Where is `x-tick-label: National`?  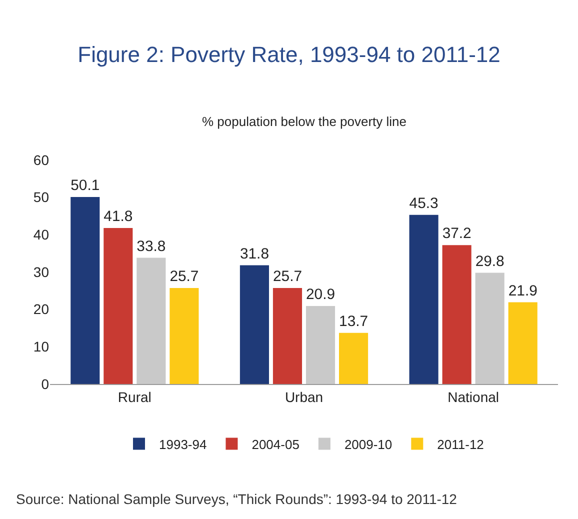 x-tick-label: National is located at coordinates (474, 396).